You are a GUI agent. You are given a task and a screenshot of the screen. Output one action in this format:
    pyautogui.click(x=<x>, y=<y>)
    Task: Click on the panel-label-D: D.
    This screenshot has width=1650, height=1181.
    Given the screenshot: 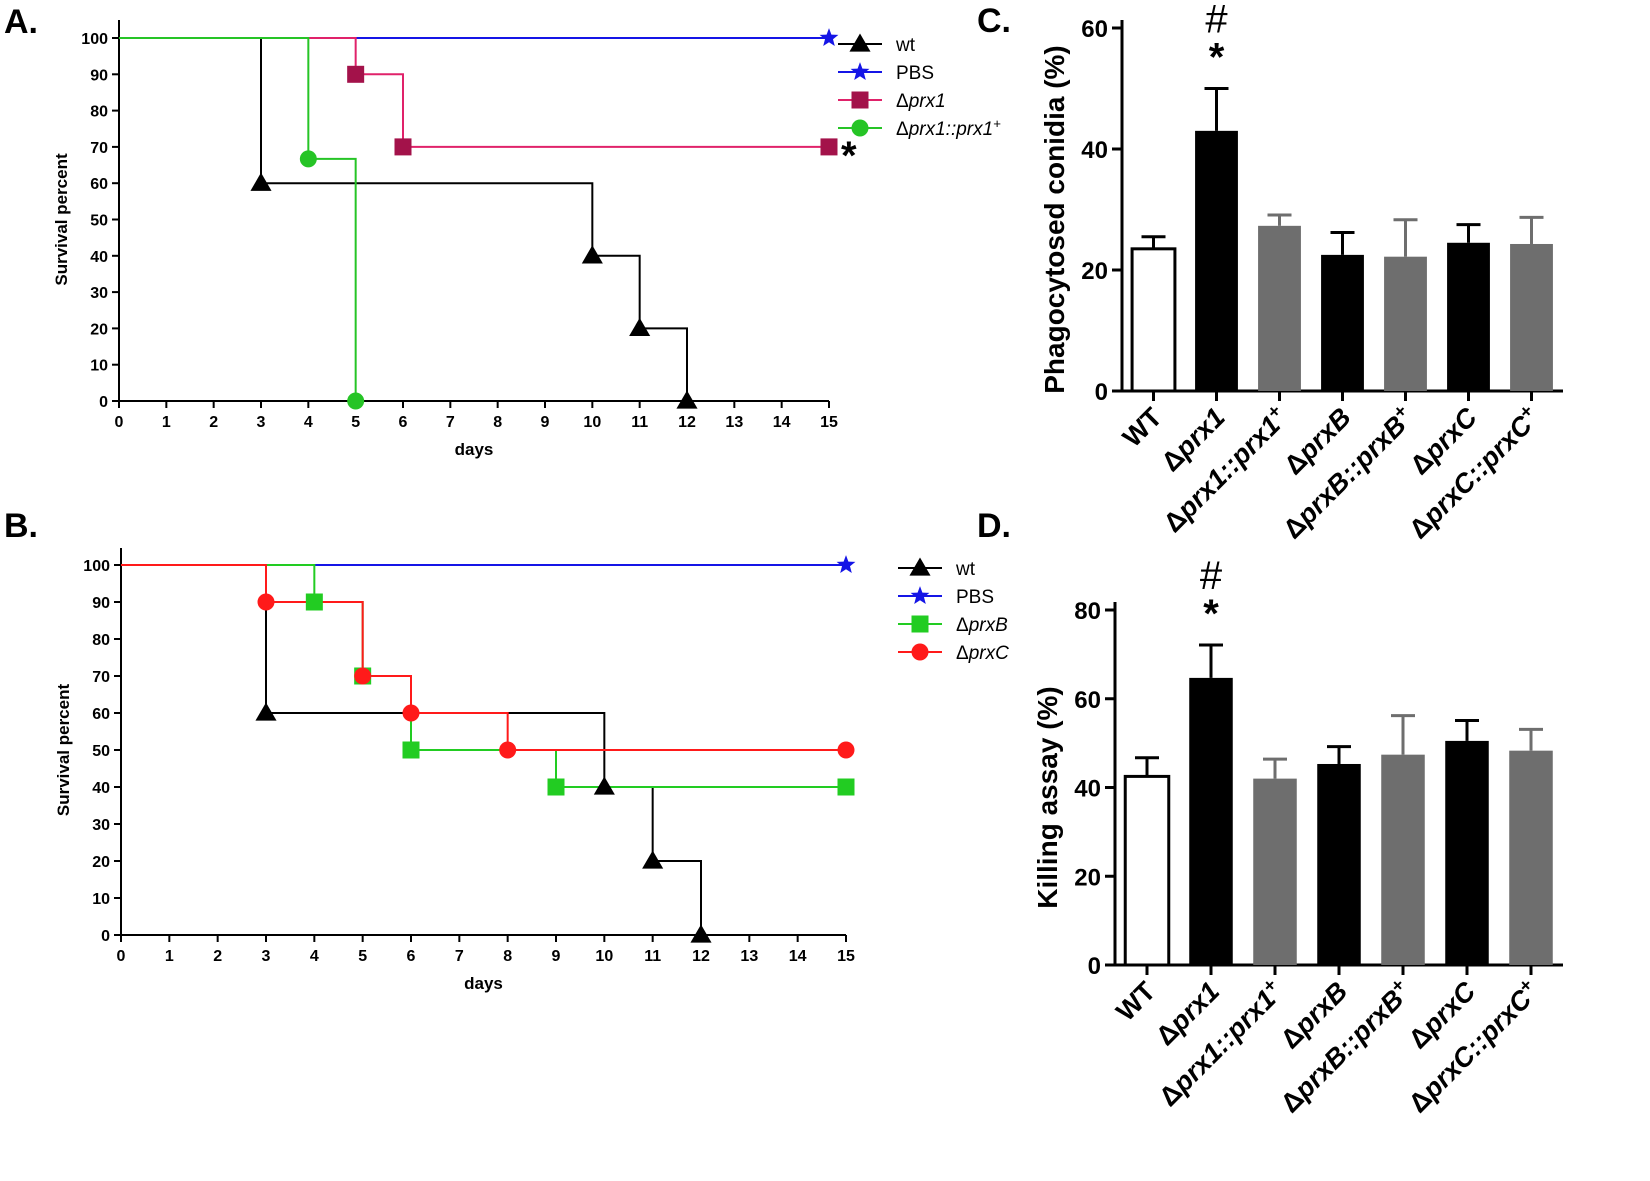 What is the action you would take?
    pyautogui.click(x=994, y=526)
    